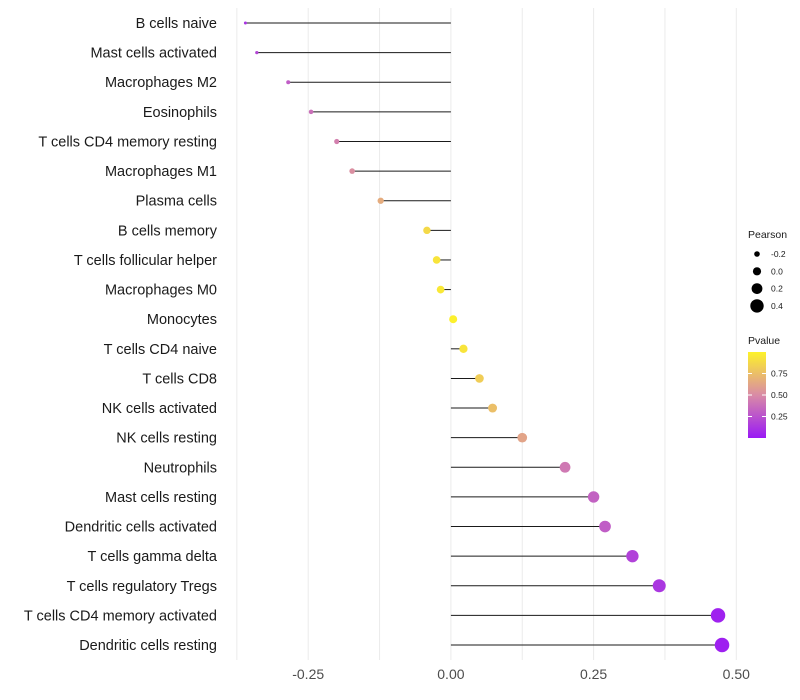 The height and width of the screenshot is (700, 800). I want to click on x-tick-label: 0.50, so click(736, 674).